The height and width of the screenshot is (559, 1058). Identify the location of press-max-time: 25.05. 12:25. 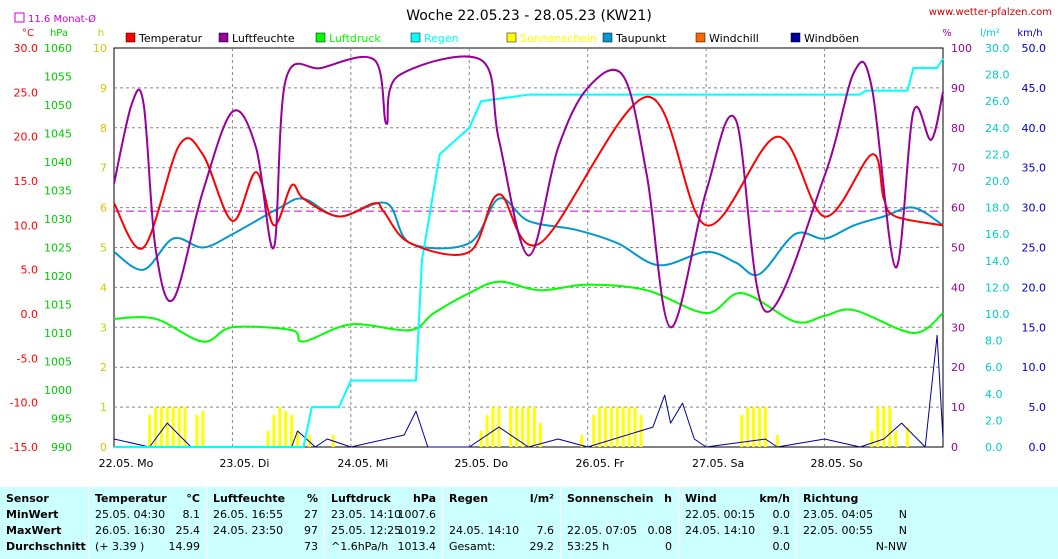
(366, 530).